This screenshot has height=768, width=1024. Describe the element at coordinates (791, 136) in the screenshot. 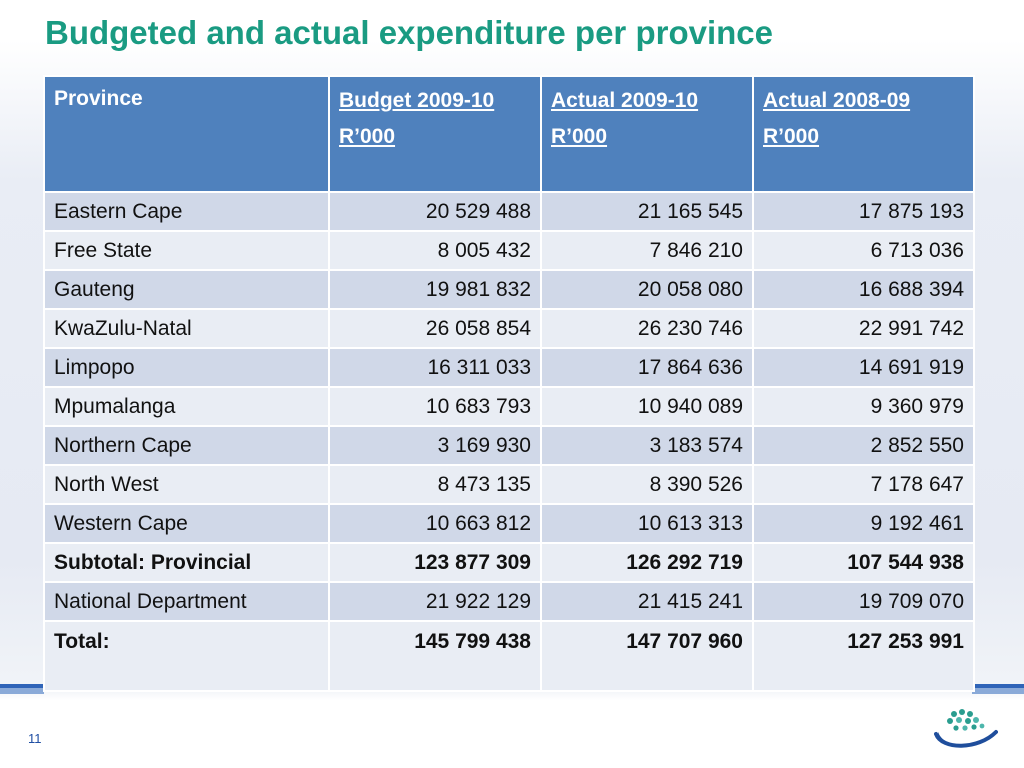

I see `header-actual-2008-09-unit: R’000` at that location.